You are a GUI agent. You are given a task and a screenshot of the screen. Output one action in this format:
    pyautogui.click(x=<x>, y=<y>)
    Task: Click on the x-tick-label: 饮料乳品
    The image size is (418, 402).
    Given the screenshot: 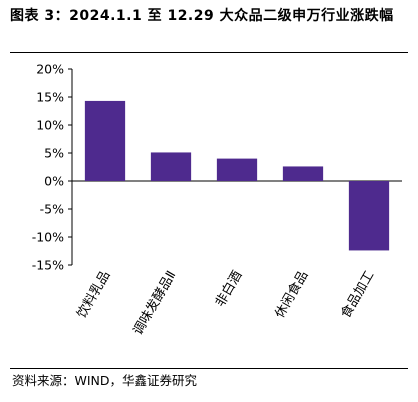 What is the action you would take?
    pyautogui.click(x=93, y=295)
    